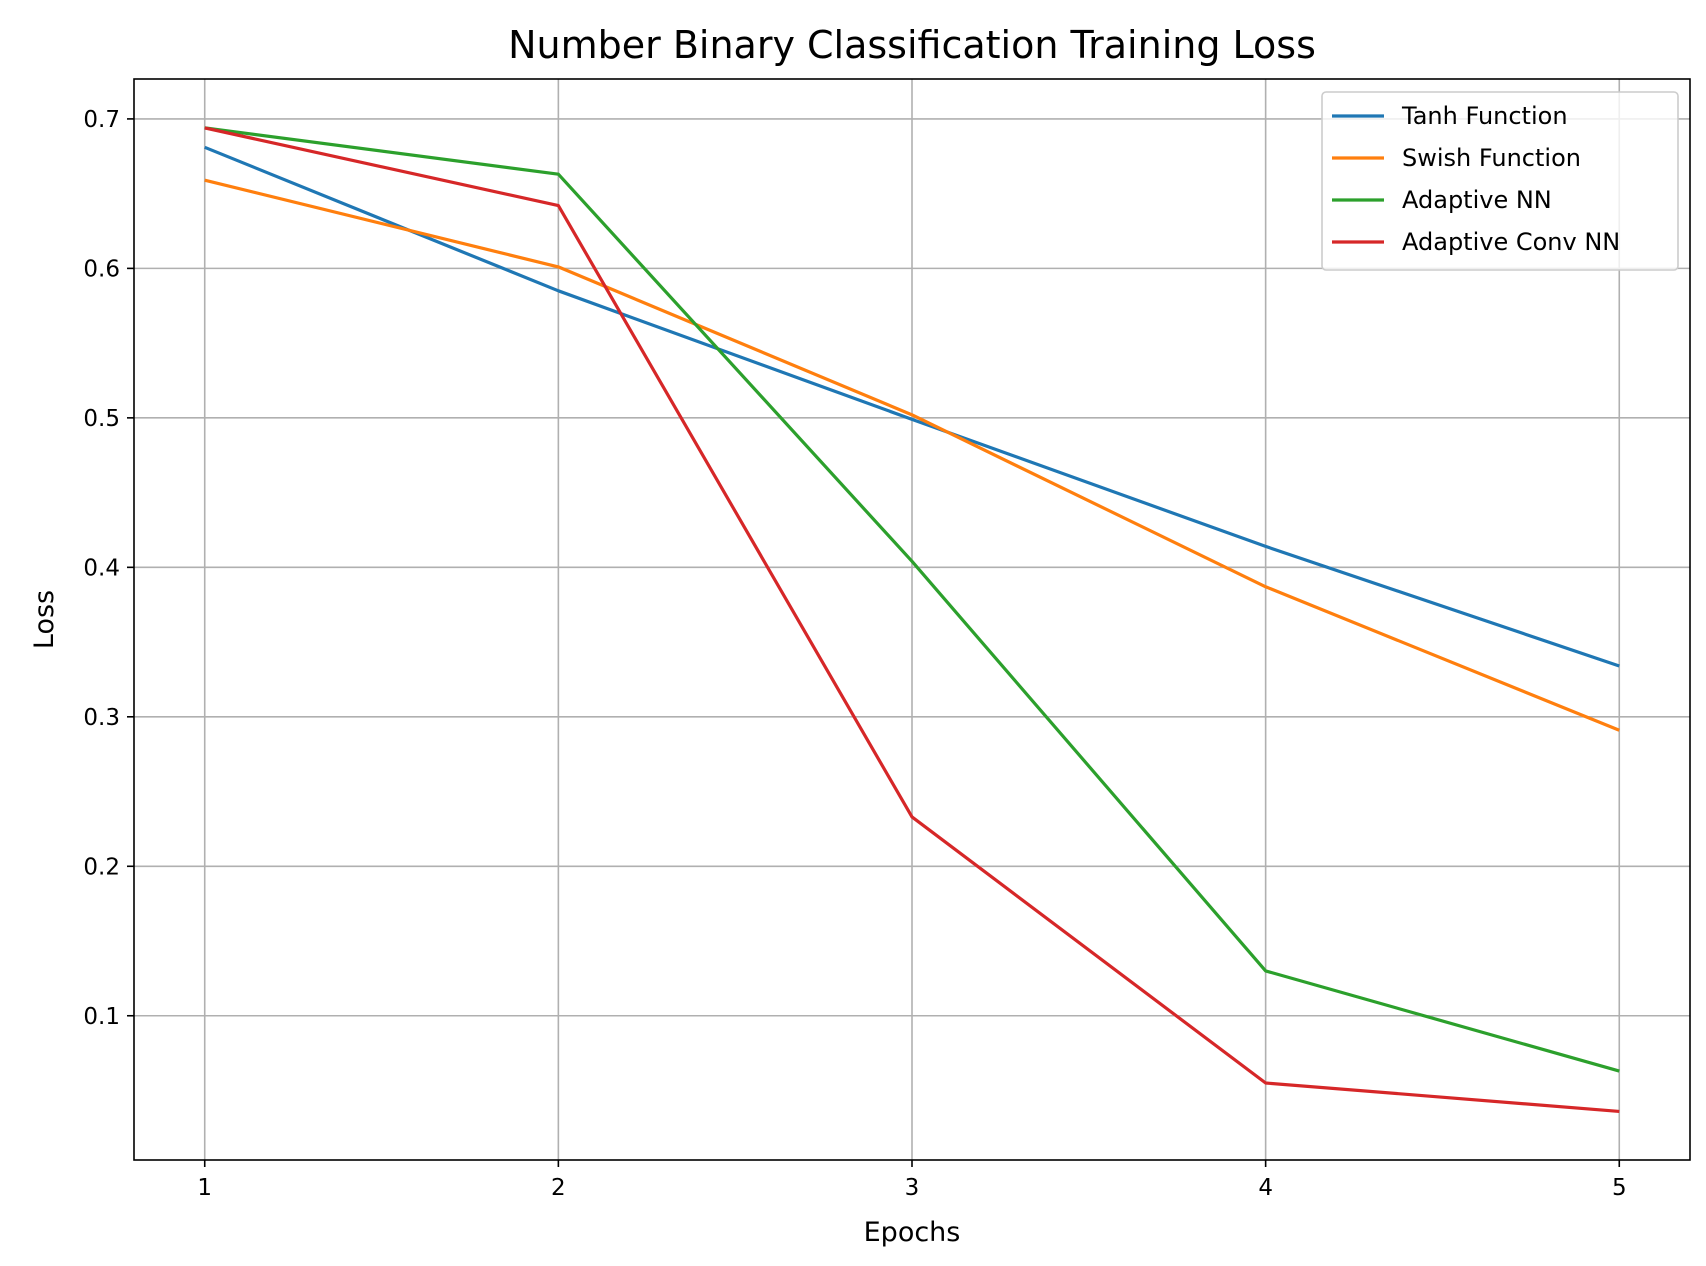  What do you see at coordinates (1484, 116) in the screenshot?
I see `legend-label: Tanh Function` at bounding box center [1484, 116].